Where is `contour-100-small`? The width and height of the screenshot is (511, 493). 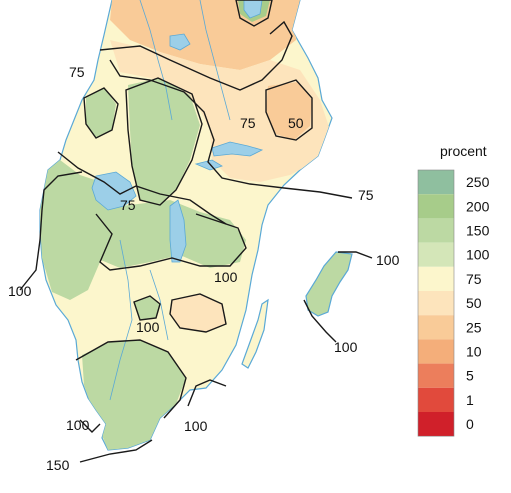 contour-100-small is located at coordinates (147, 308).